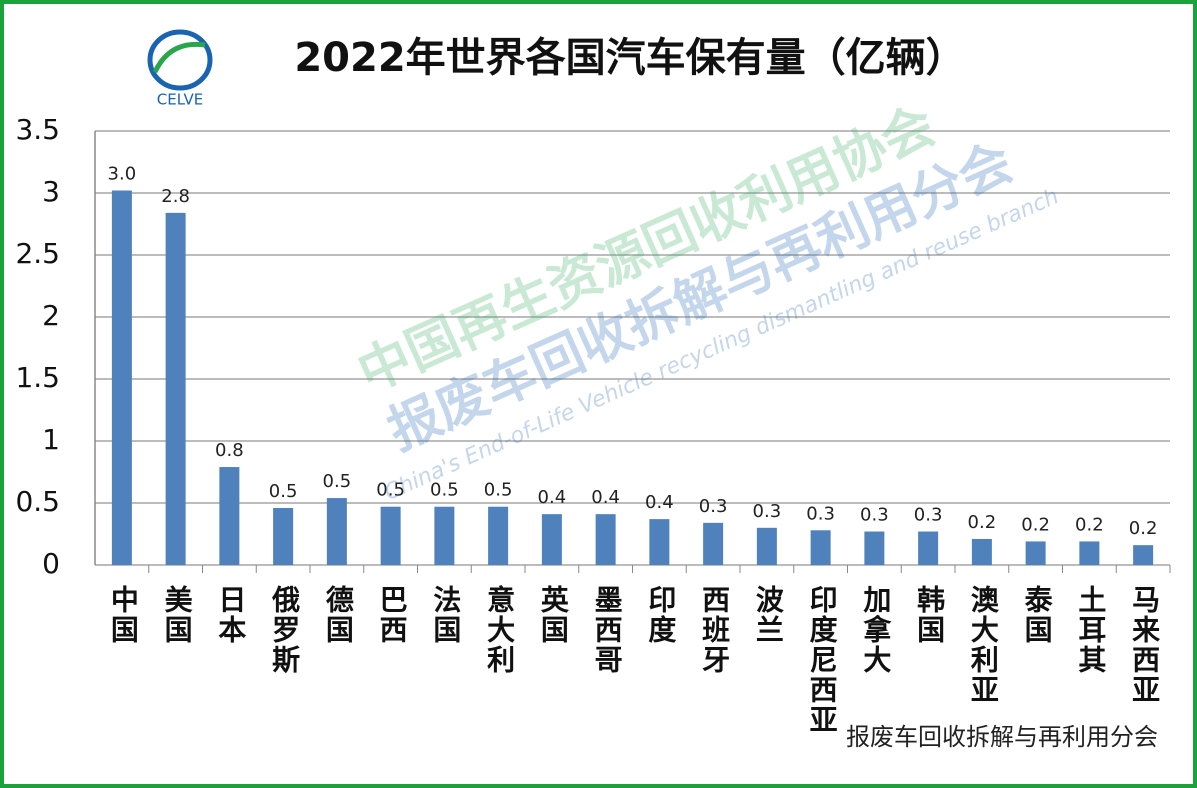 Image resolution: width=1197 pixels, height=788 pixels. I want to click on x-tick-label: 加拿大, so click(875, 630).